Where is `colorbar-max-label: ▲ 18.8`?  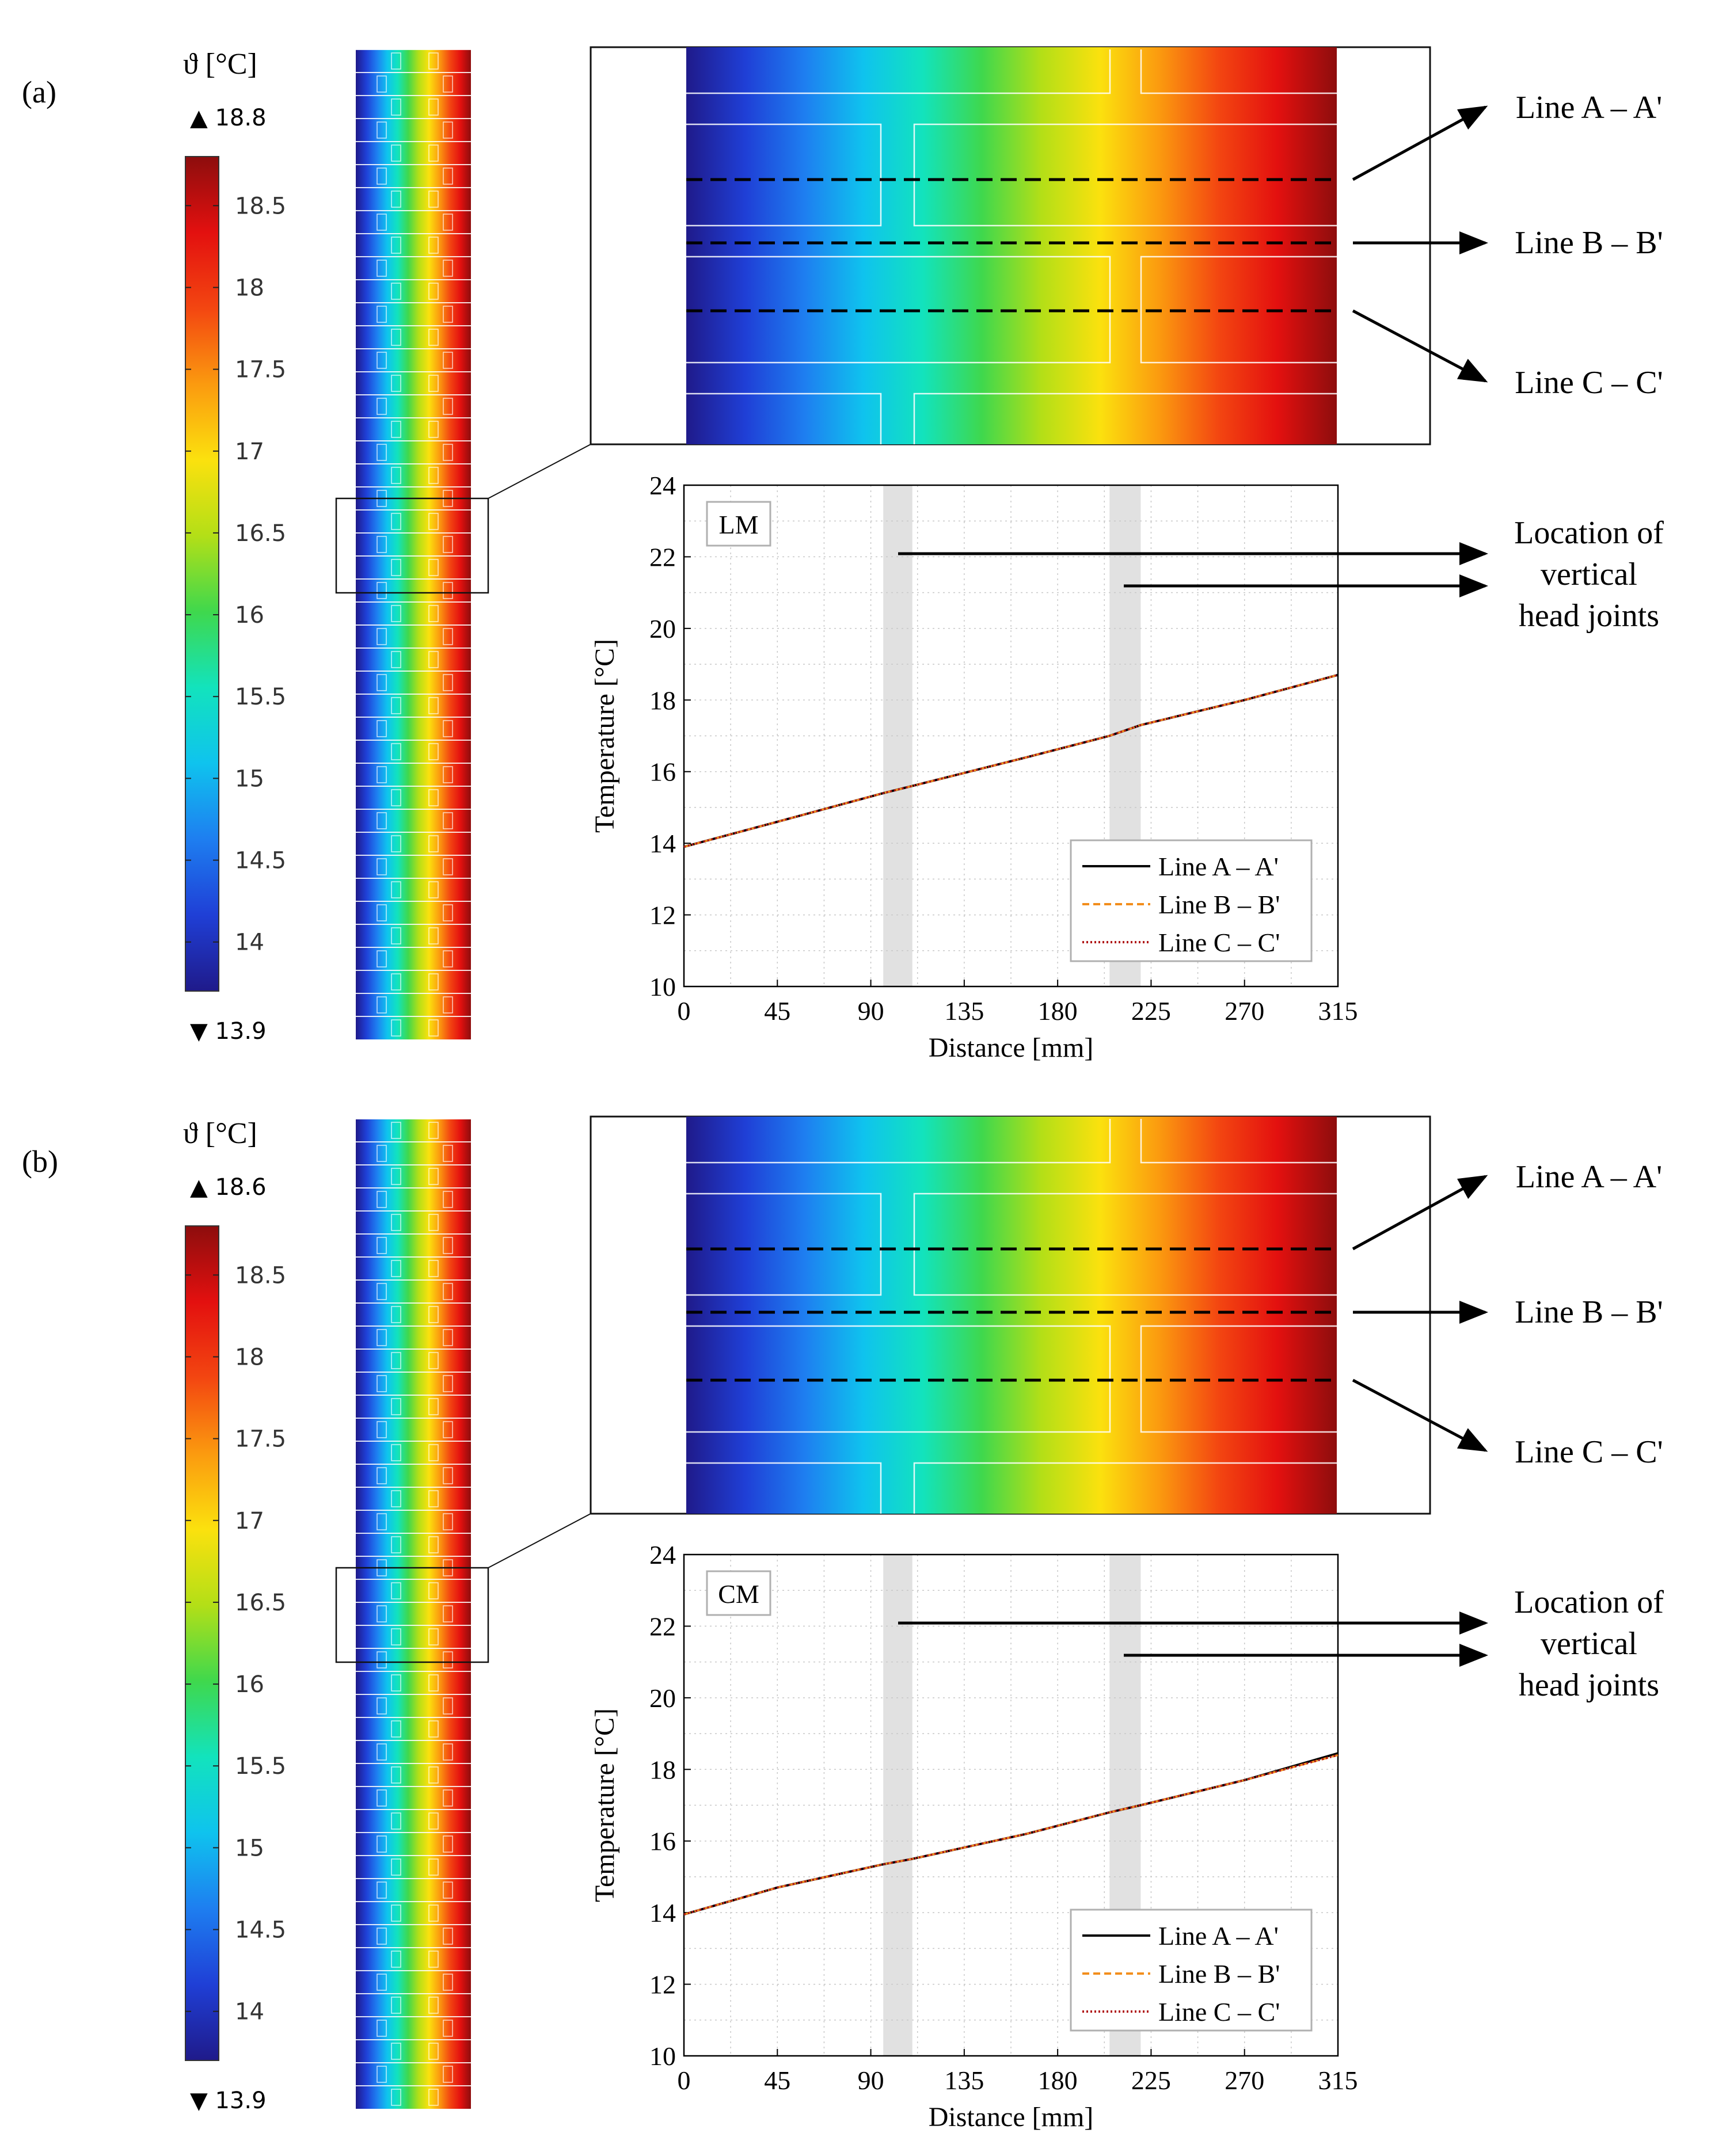
colorbar-max-label: ▲ 18.8 is located at coordinates (228, 118).